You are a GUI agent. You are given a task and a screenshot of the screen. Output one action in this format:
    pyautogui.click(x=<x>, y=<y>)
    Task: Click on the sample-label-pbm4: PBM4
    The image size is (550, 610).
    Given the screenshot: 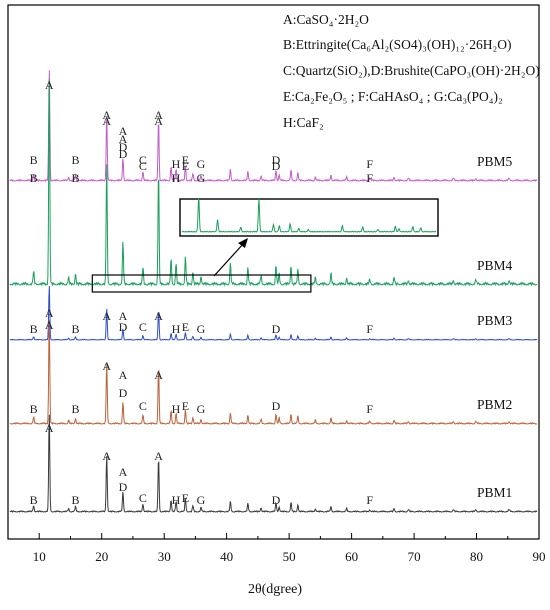 What is the action you would take?
    pyautogui.click(x=495, y=265)
    